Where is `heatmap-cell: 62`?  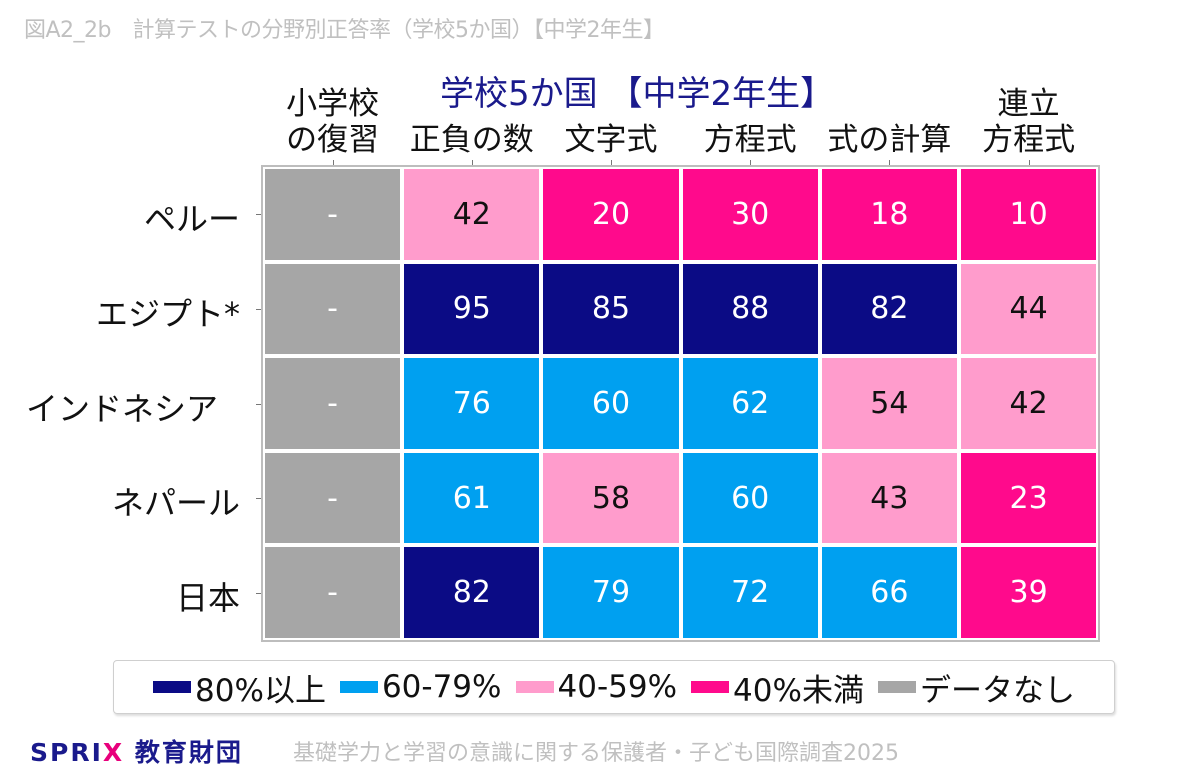
heatmap-cell: 62 is located at coordinates (750, 403).